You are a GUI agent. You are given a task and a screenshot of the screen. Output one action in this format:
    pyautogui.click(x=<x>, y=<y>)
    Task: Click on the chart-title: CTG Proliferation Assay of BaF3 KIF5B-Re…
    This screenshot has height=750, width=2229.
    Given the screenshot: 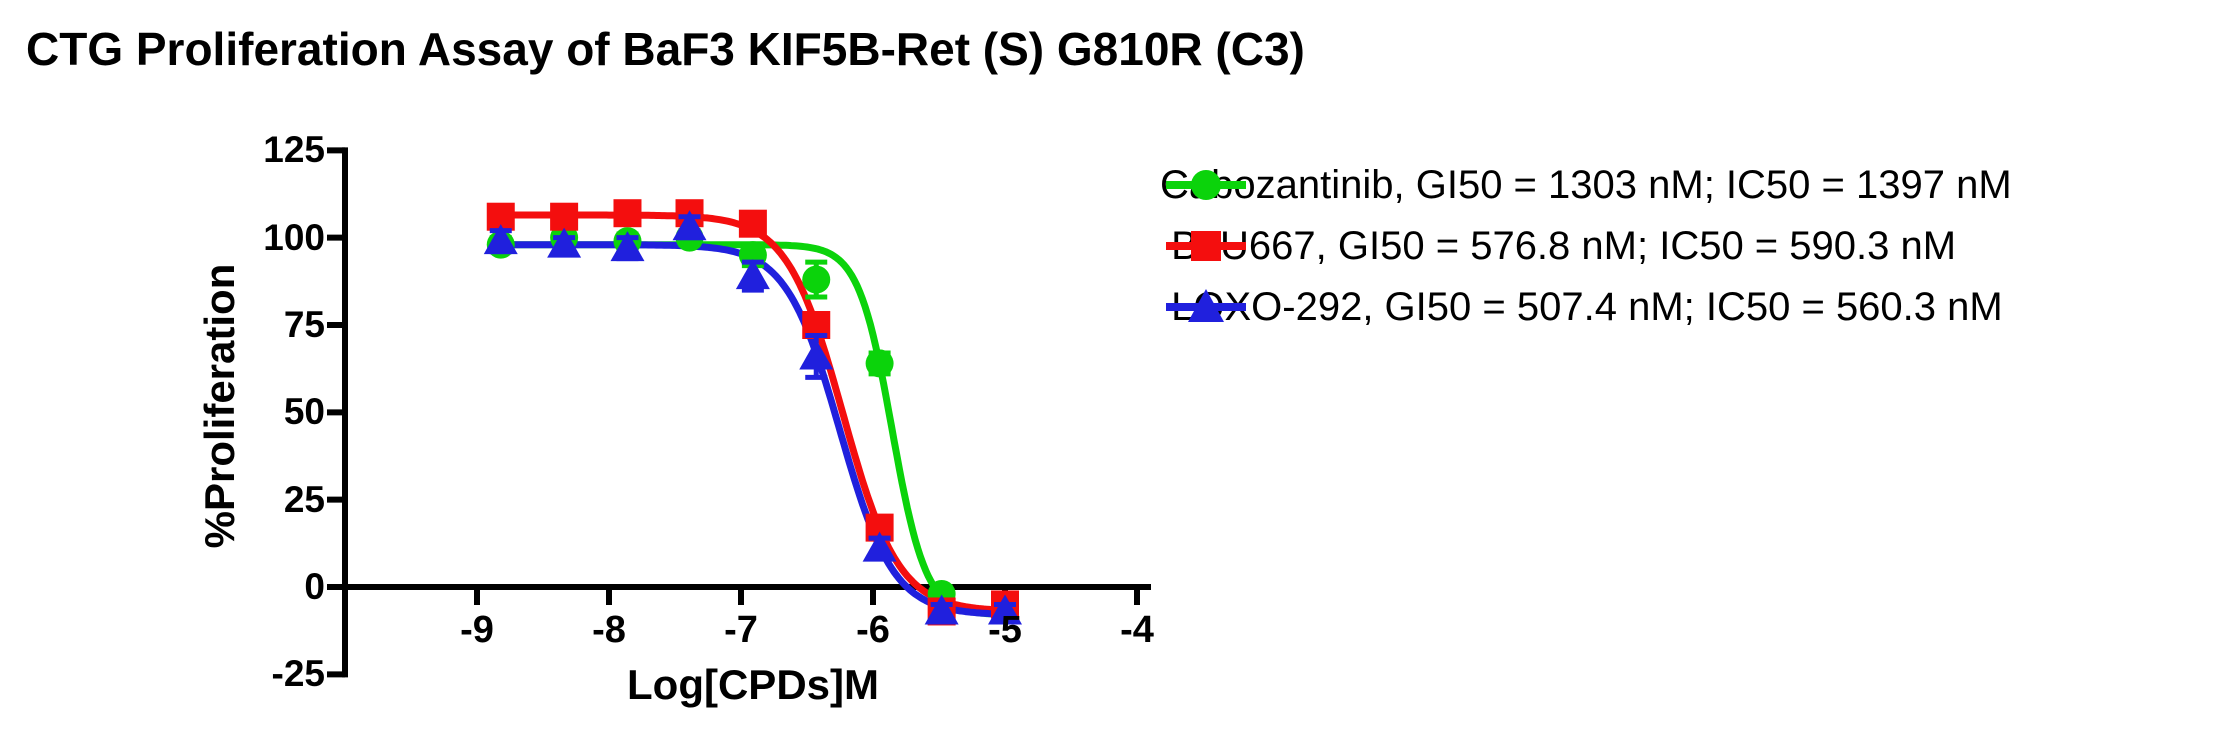 What is the action you would take?
    pyautogui.click(x=665, y=49)
    